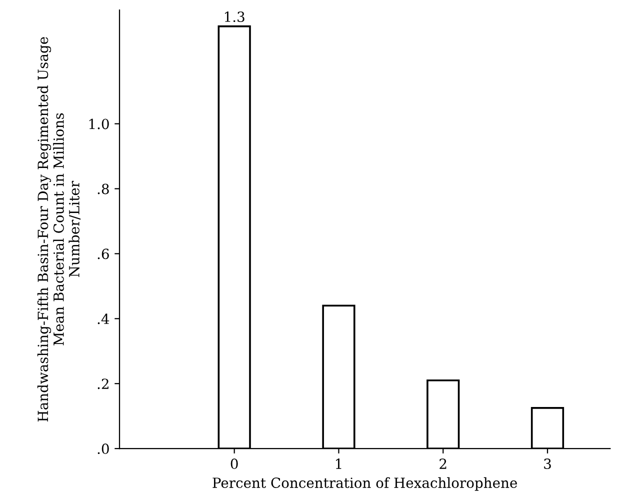  What do you see at coordinates (365, 484) in the screenshot?
I see `x-axis-title: Percent Concentration of Hexachlorophene` at bounding box center [365, 484].